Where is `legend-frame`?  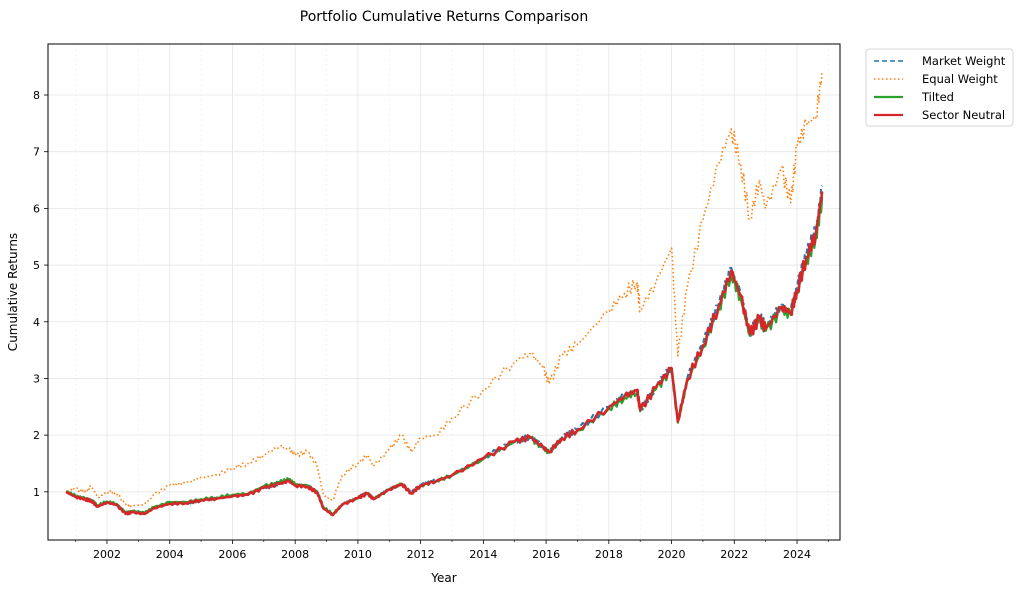 legend-frame is located at coordinates (939, 87).